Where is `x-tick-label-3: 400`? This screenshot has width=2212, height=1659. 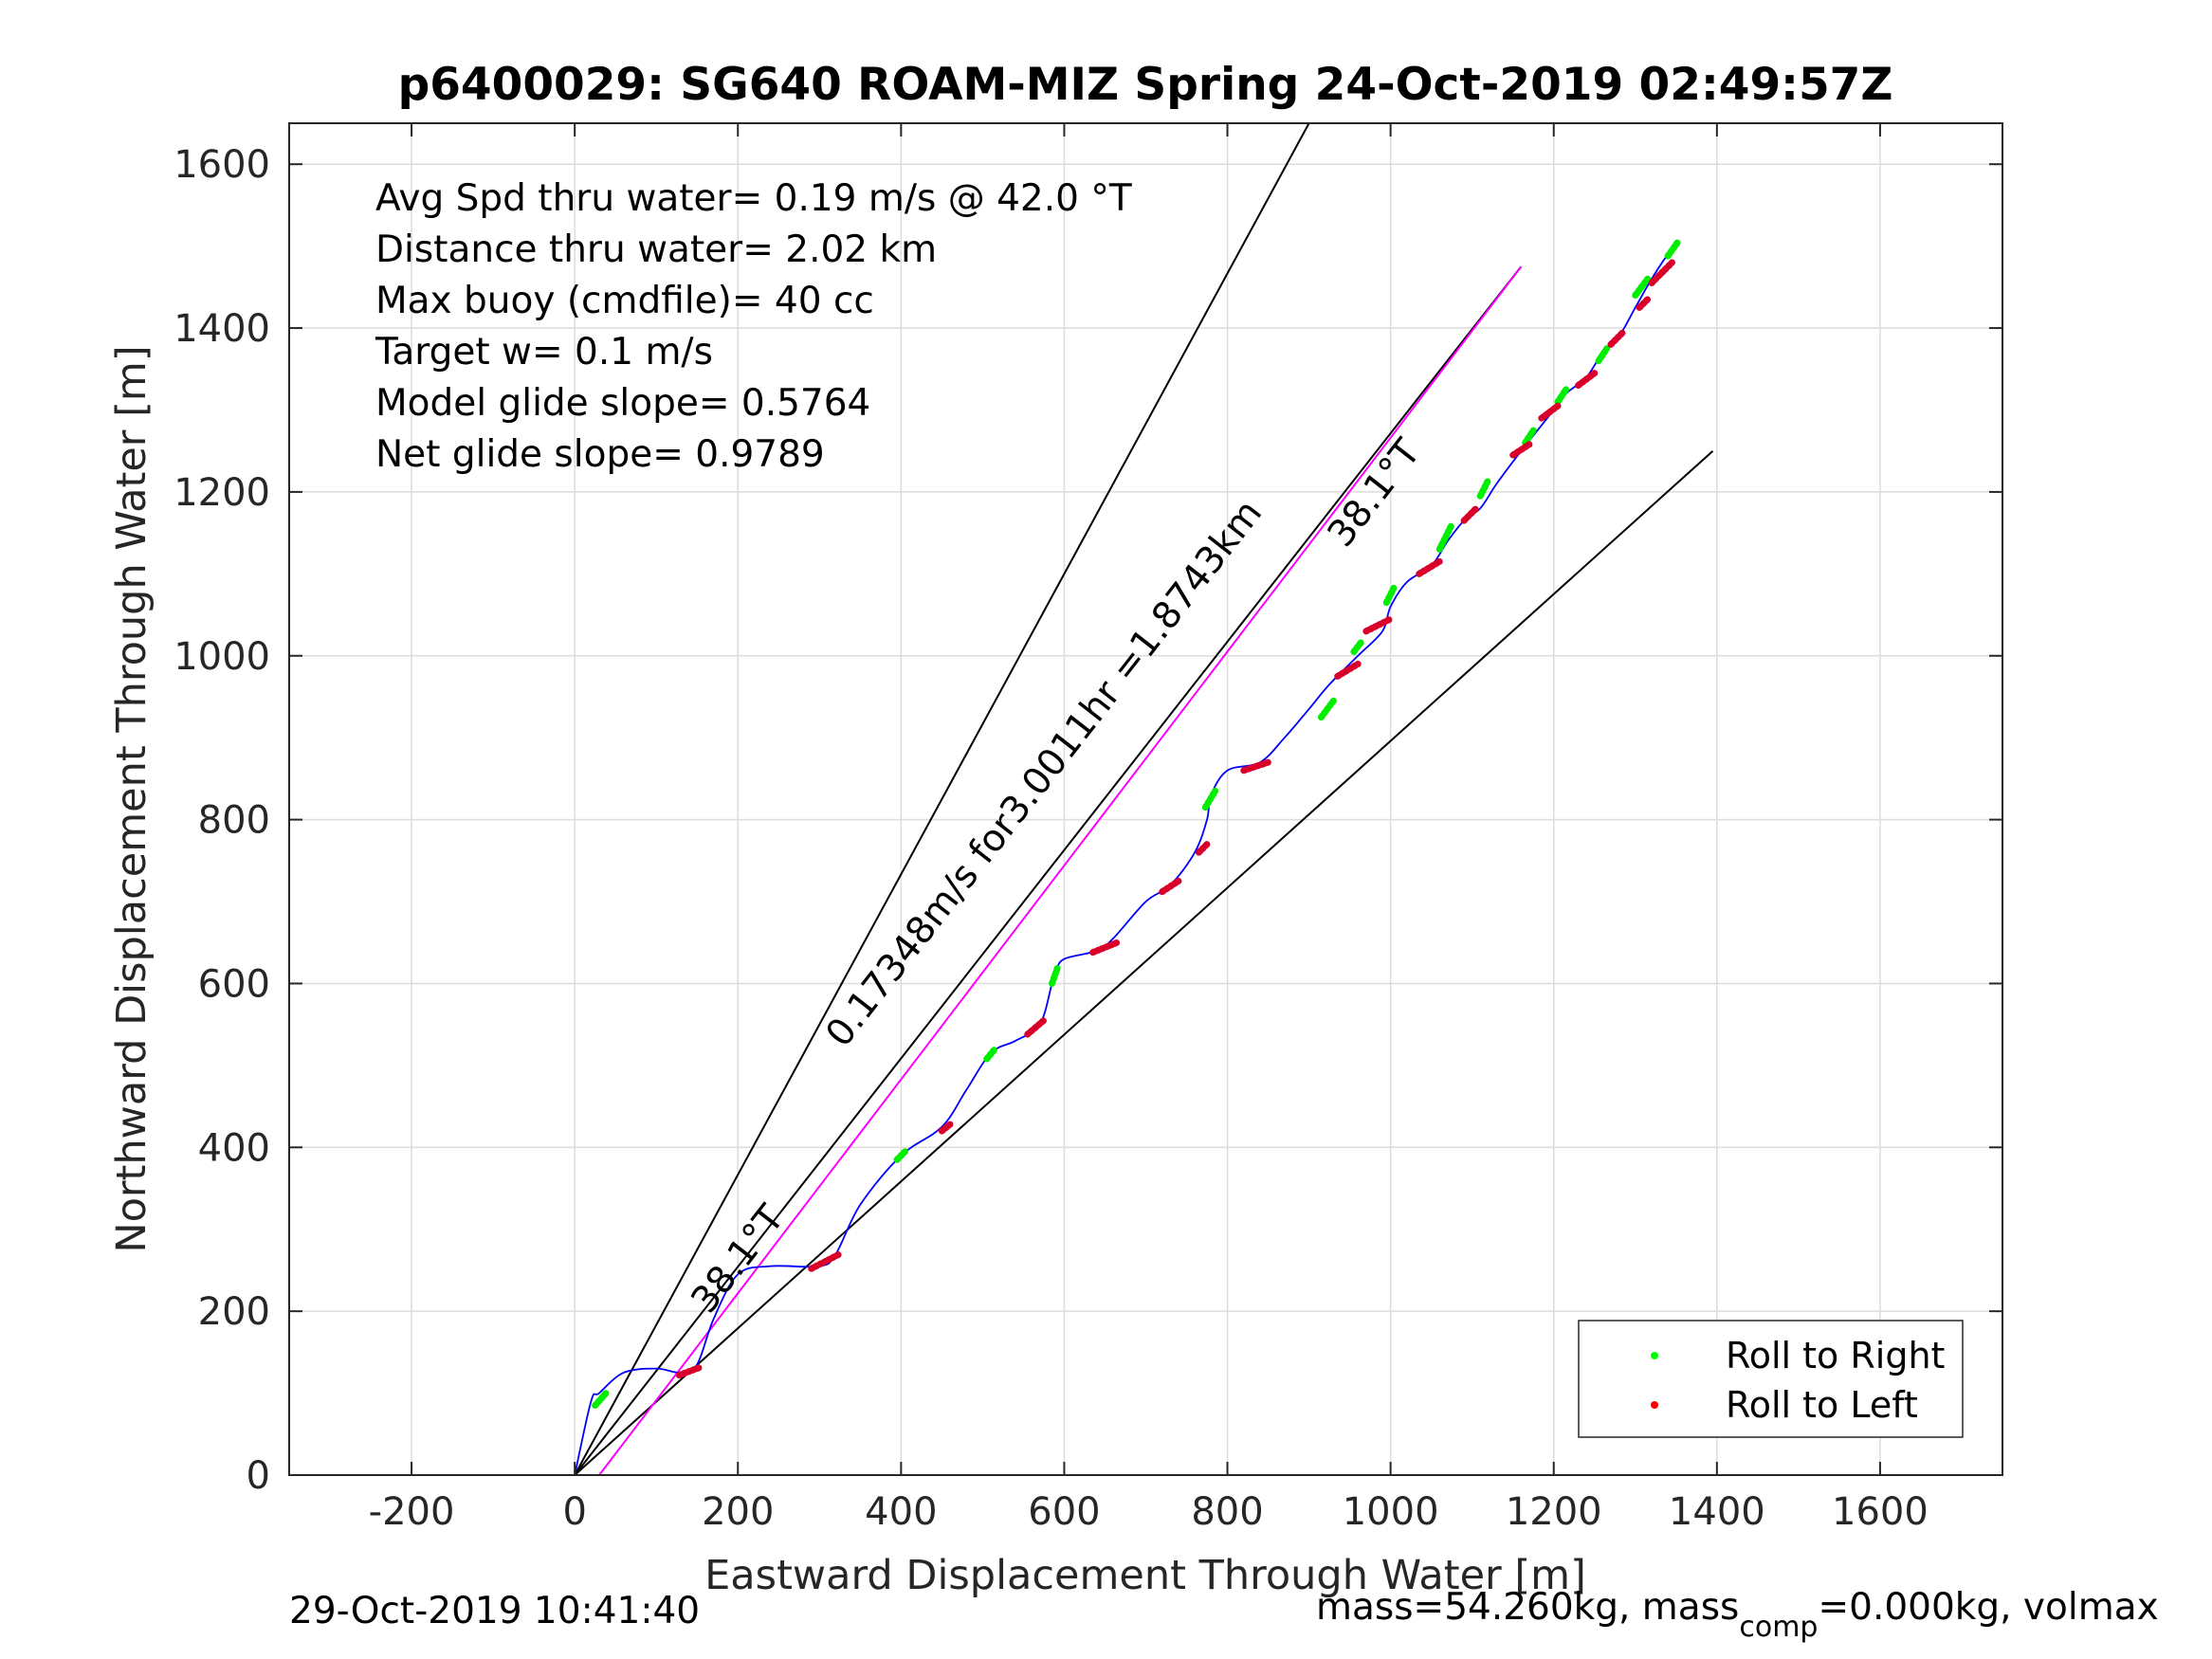
x-tick-label-3: 400 is located at coordinates (901, 1512).